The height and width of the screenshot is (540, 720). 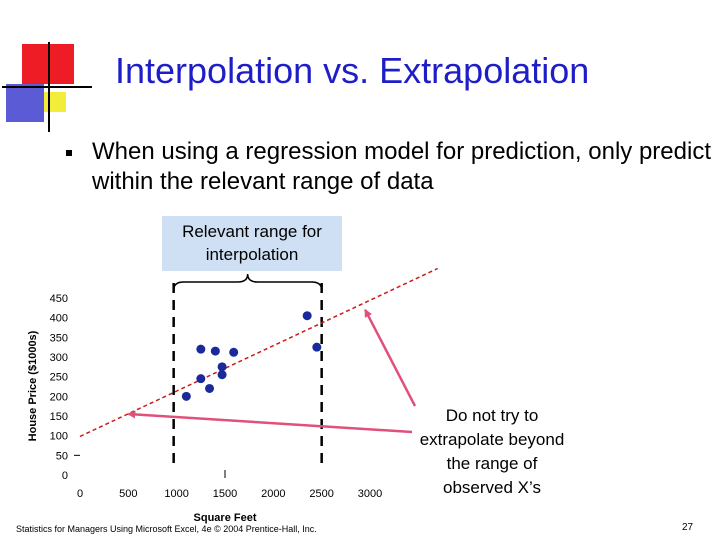 I want to click on x-tick-label: 2500, so click(x=321, y=494).